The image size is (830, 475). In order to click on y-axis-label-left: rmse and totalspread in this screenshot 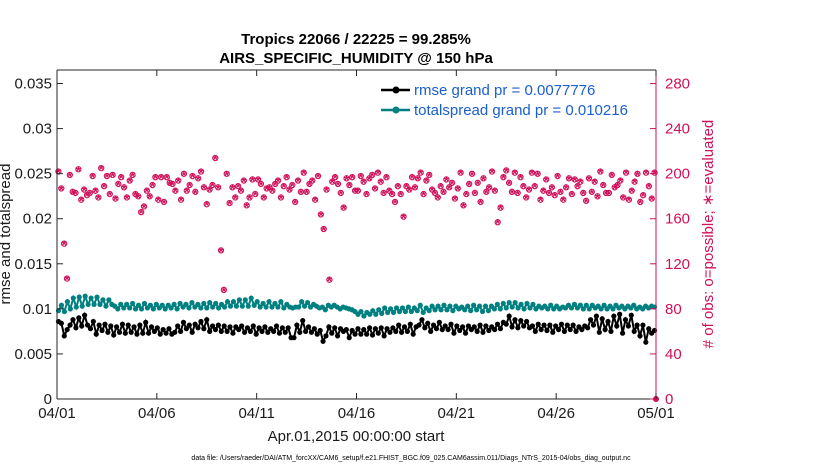, I will do `click(7, 234)`.